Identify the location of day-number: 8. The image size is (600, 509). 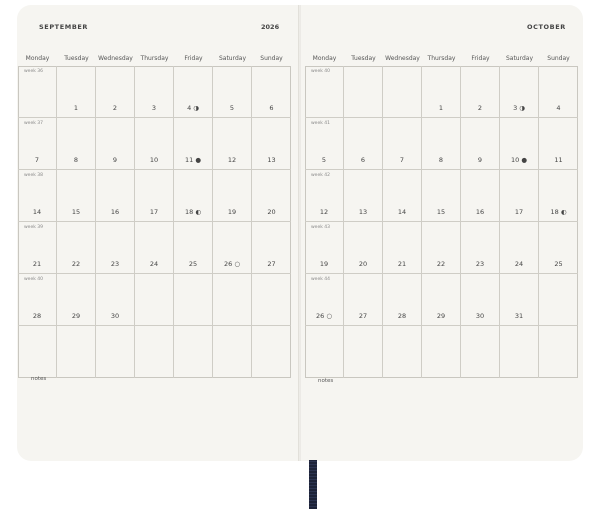
(76, 160).